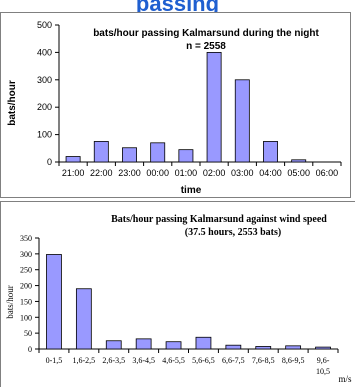 This screenshot has height=388, width=355. Describe the element at coordinates (129, 173) in the screenshot. I see `x-tick-label: 23:00` at that location.